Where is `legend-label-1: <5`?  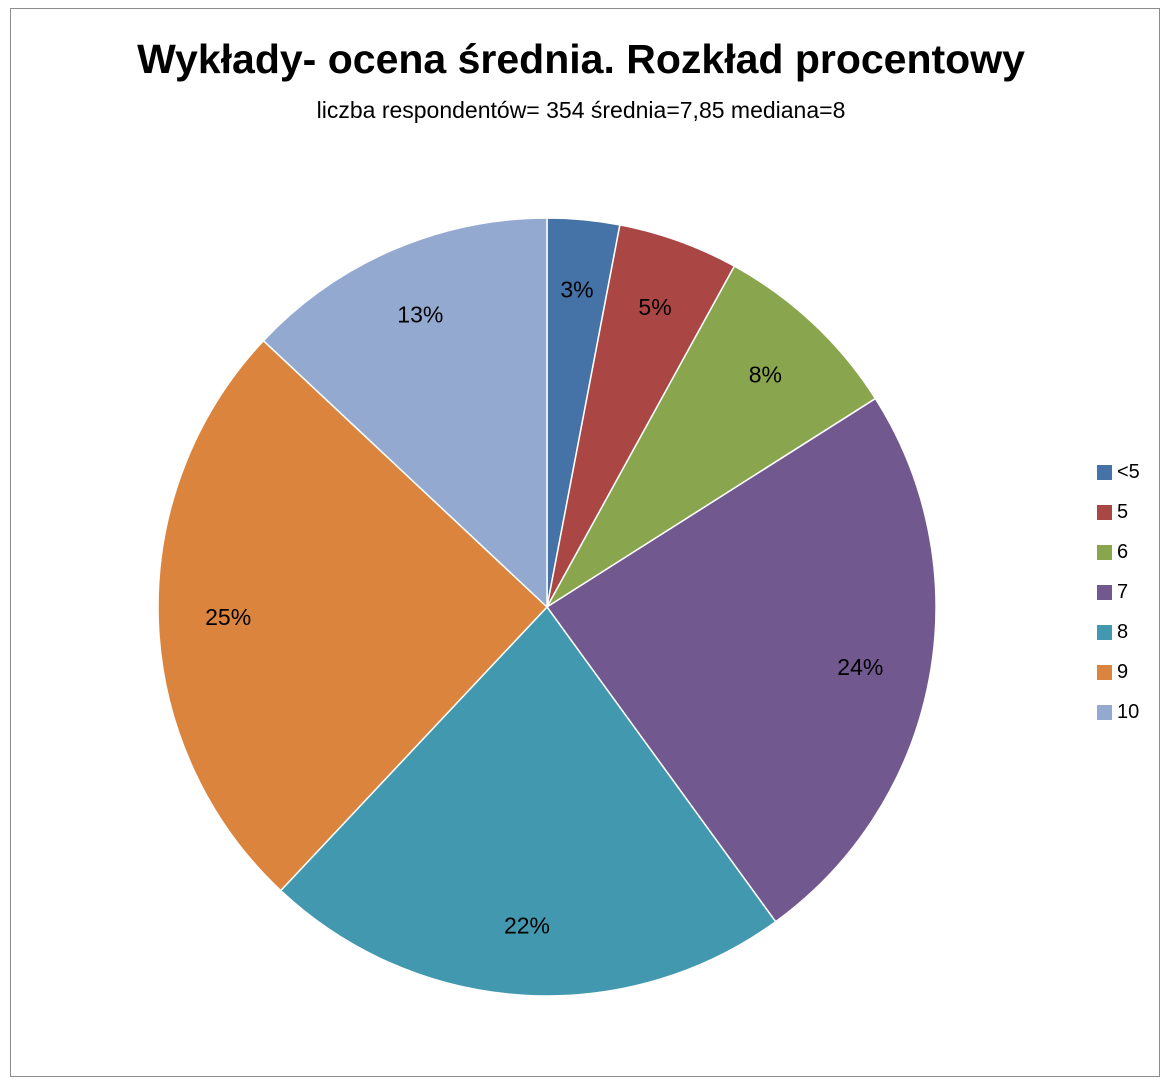
legend-label-1: <5 is located at coordinates (1128, 472).